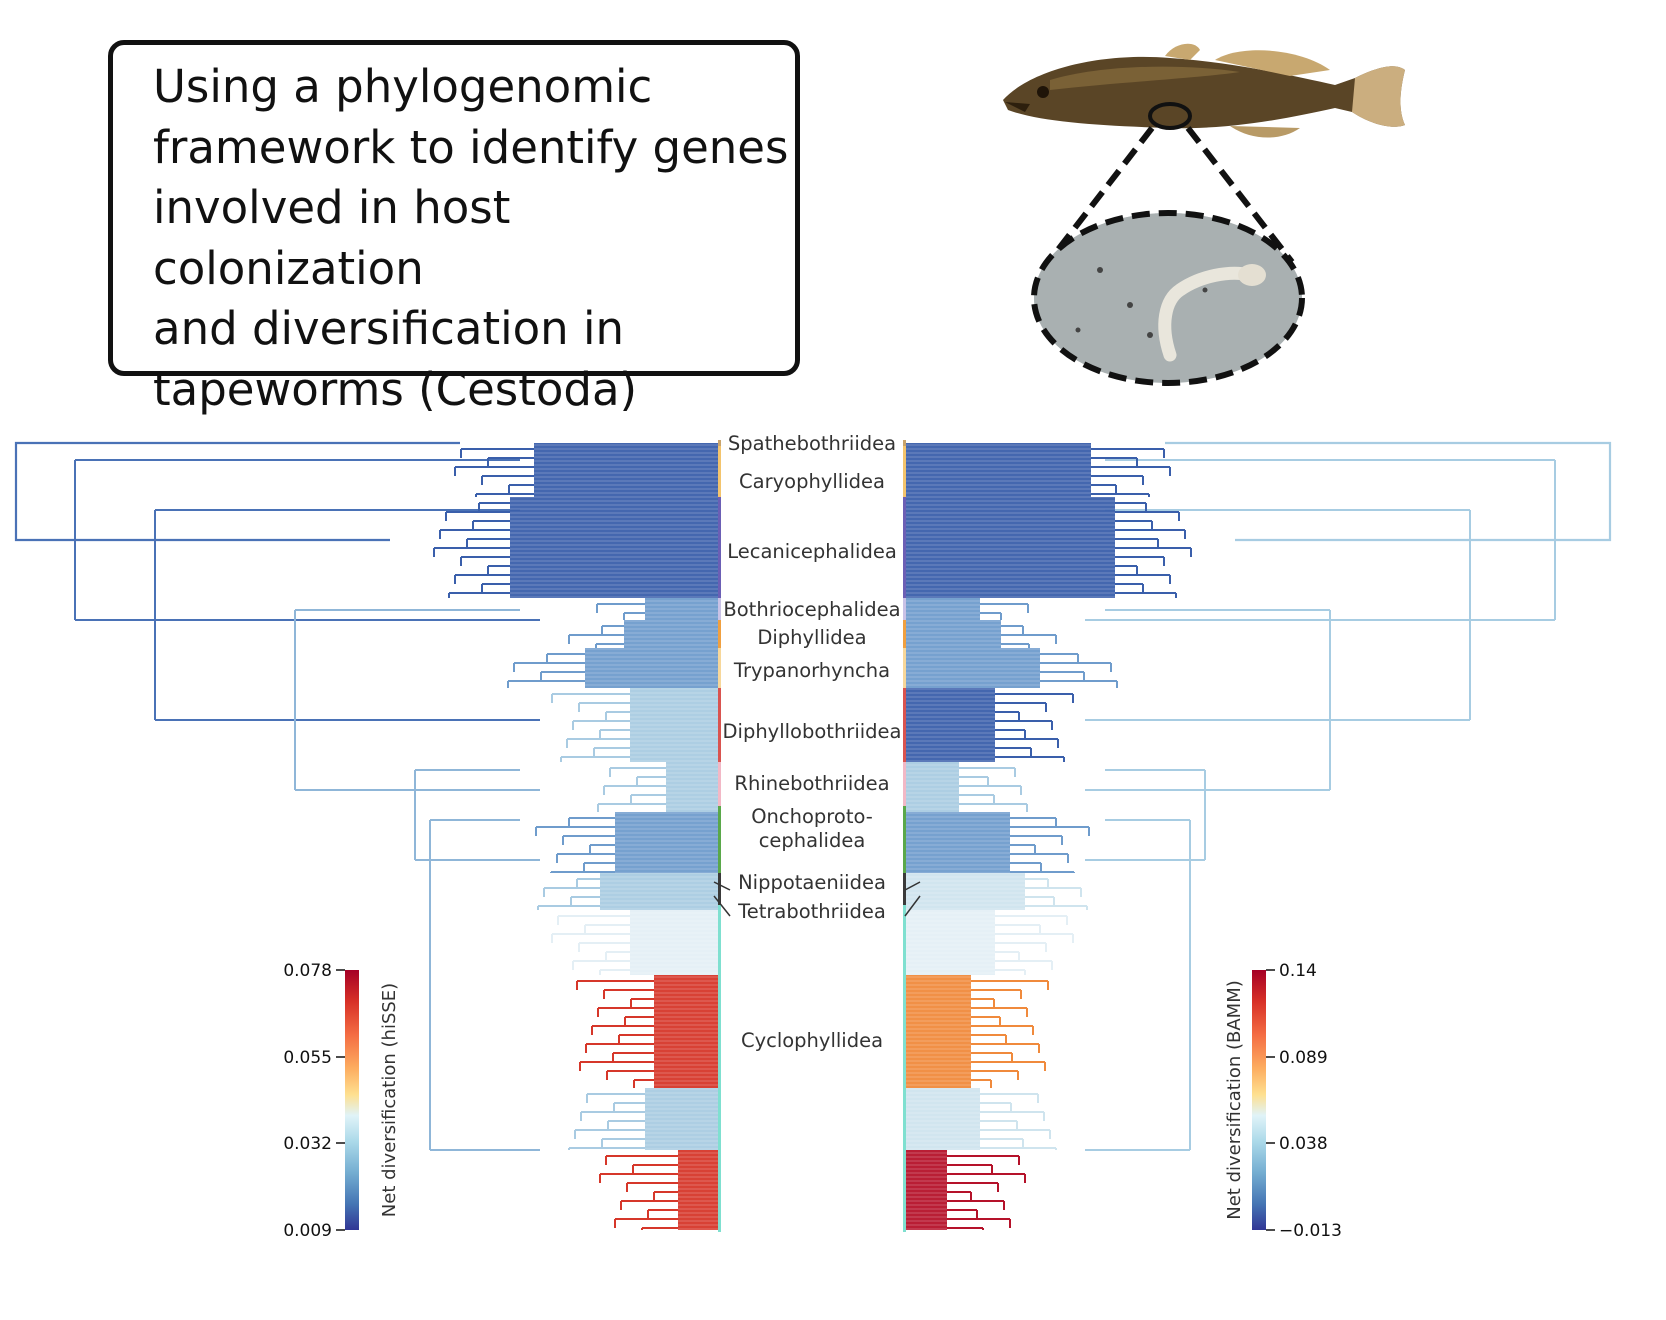  Describe the element at coordinates (1303, 1058) in the screenshot. I see `right-legend-tick: 0.089` at that location.